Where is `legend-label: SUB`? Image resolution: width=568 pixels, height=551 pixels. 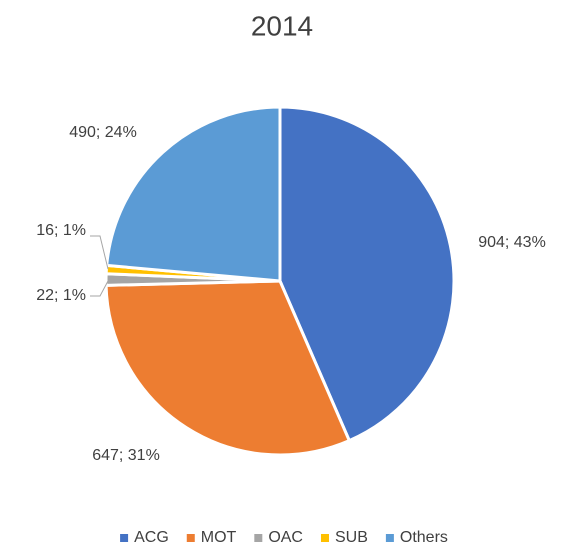 legend-label: SUB is located at coordinates (351, 537).